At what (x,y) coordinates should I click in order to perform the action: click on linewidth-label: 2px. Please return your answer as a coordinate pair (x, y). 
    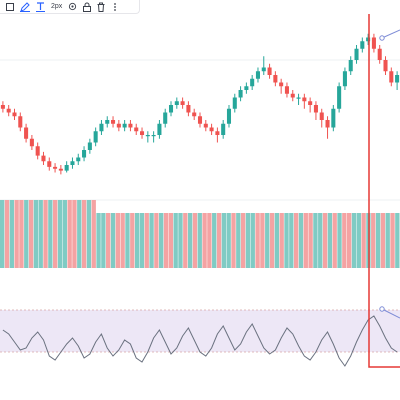
    Looking at the image, I should click on (57, 6).